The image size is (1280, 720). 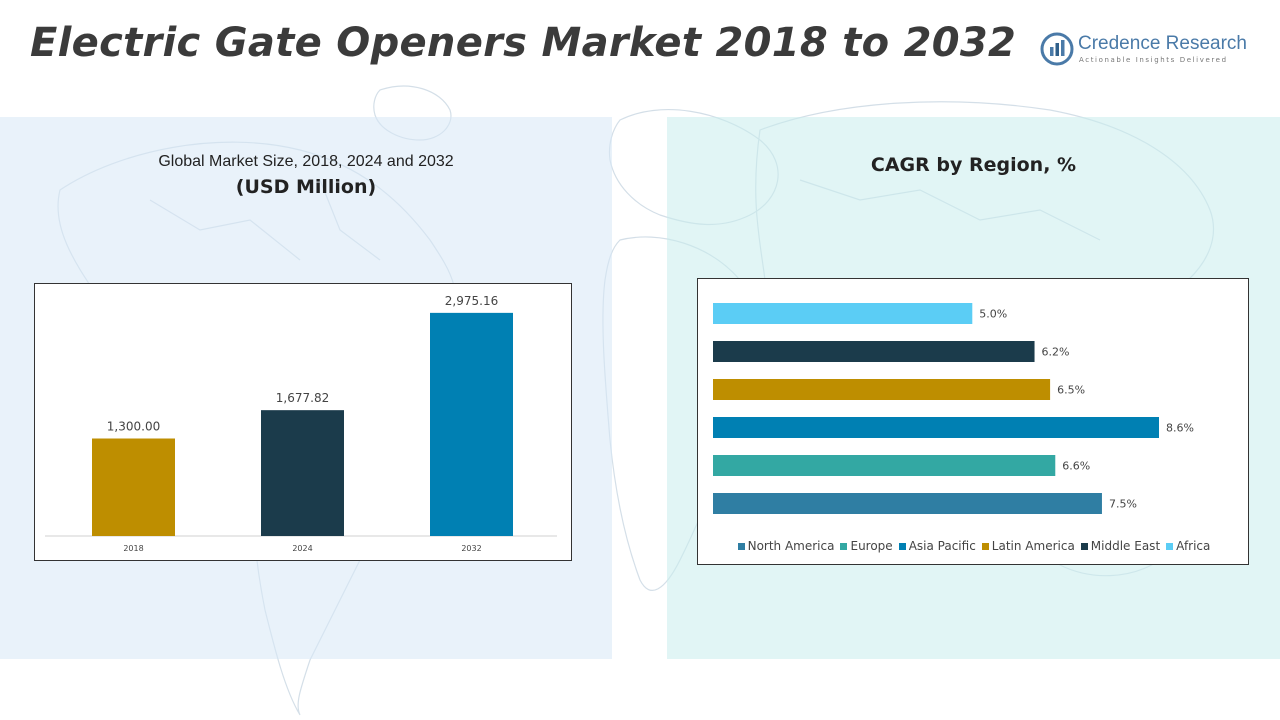 I want to click on cagr-bar-middle-east, so click(x=874, y=351).